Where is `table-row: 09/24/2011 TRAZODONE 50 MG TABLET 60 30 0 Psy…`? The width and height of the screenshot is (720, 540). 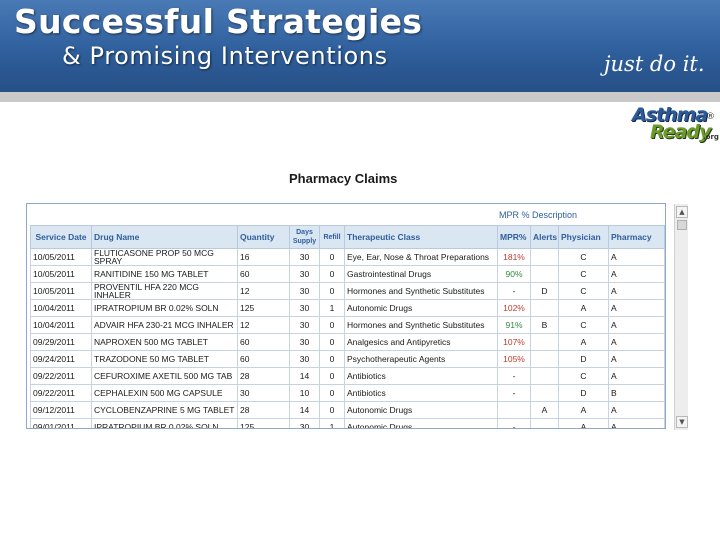 table-row: 09/24/2011 TRAZODONE 50 MG TABLET 60 30 0 Psy… is located at coordinates (347, 359).